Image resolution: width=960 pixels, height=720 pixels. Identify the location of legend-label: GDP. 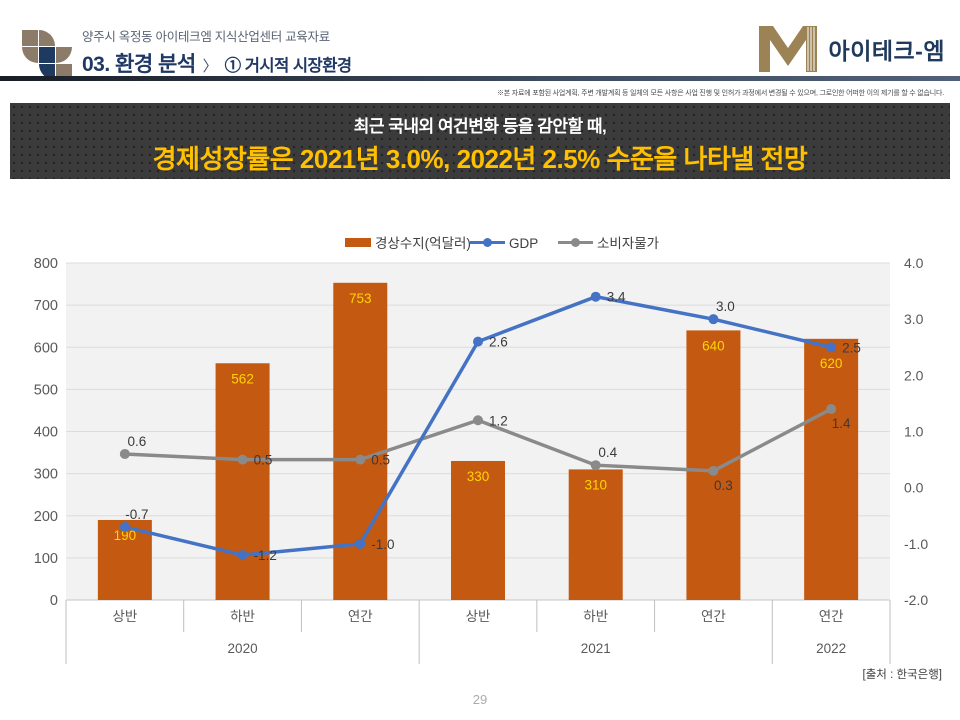
(523, 243).